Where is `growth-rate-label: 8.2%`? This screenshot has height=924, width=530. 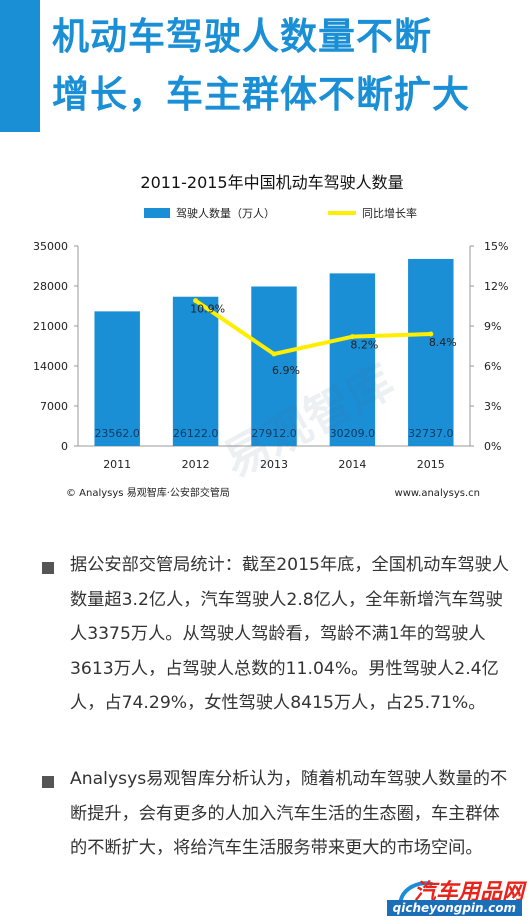 growth-rate-label: 8.2% is located at coordinates (364, 345).